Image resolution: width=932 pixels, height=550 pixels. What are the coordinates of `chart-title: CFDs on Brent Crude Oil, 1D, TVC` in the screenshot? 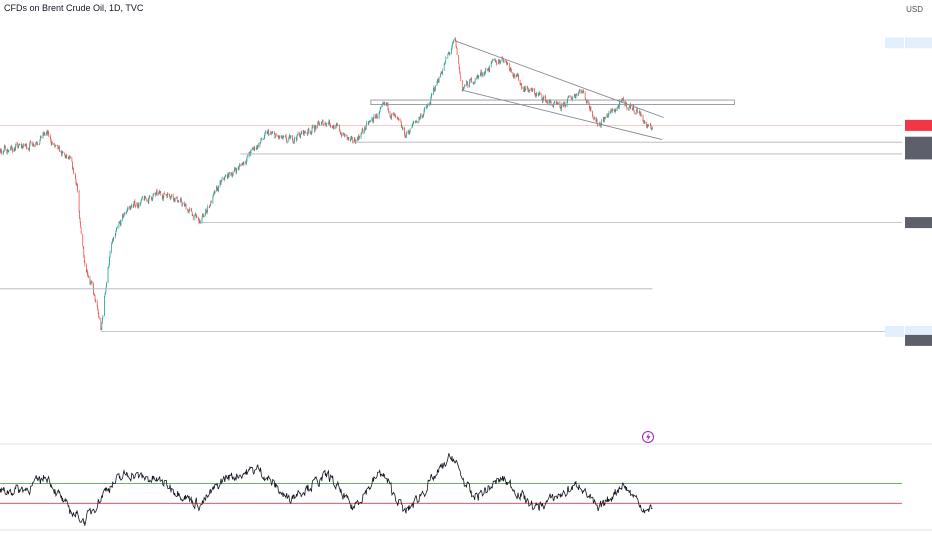 It's located at (74, 8).